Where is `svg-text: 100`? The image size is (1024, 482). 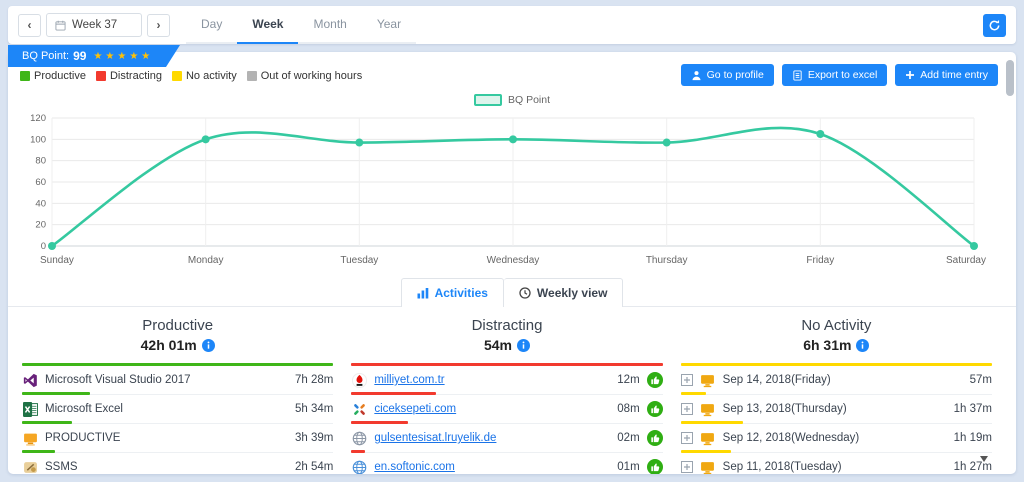
svg-text: 100 is located at coordinates (38, 139).